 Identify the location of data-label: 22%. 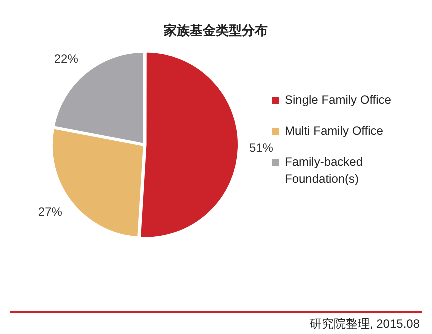
(66, 59).